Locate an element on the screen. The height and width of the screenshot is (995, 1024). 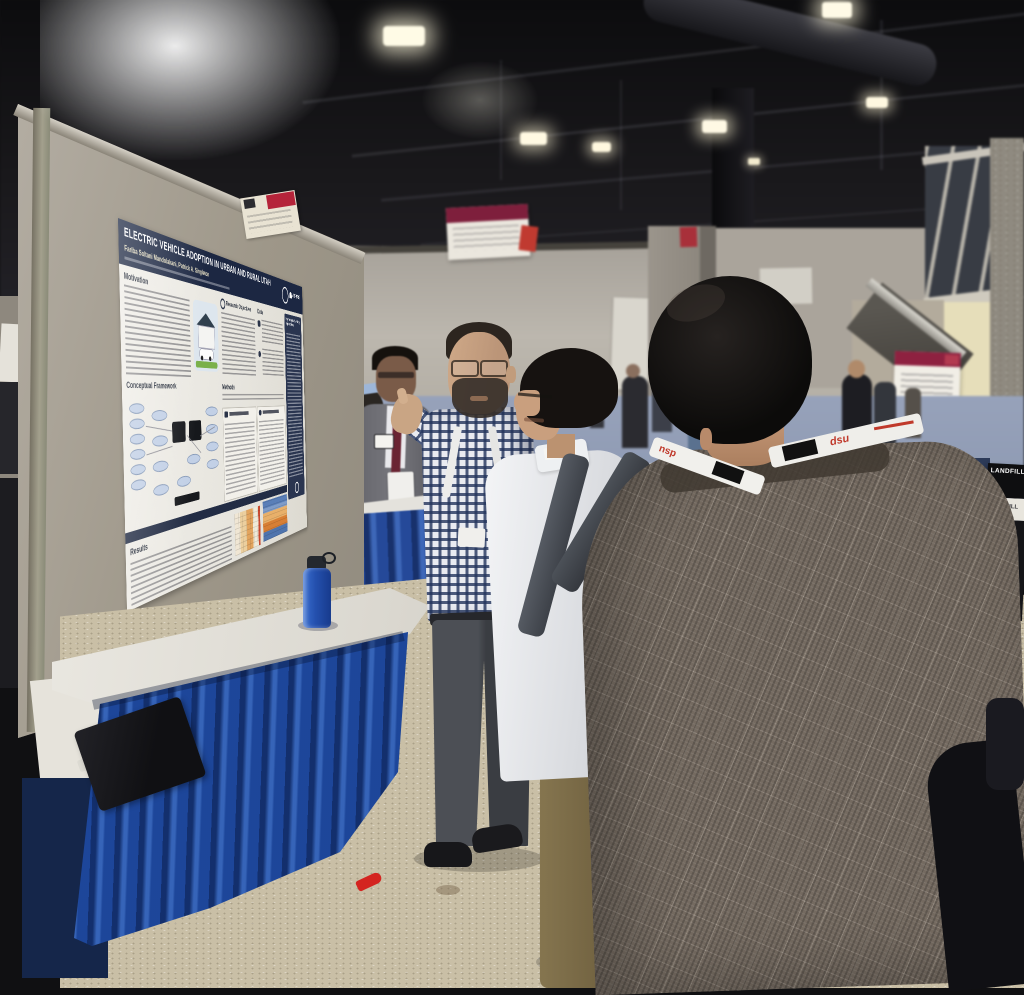
structural-column is located at coordinates (733, 162).